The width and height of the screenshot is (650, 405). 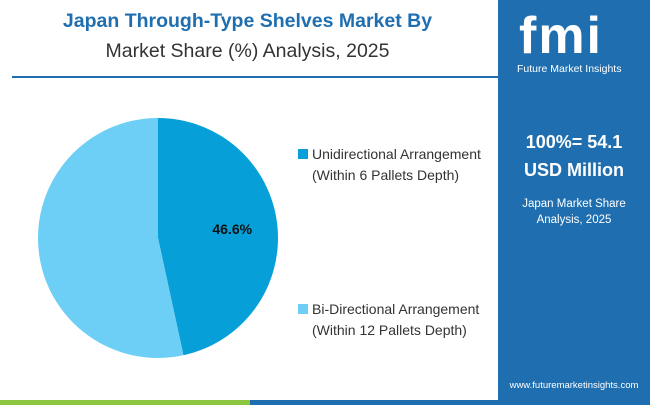 I want to click on legend-label-bidirectional-line2: (Within 12 Pallets Depth), so click(x=389, y=330).